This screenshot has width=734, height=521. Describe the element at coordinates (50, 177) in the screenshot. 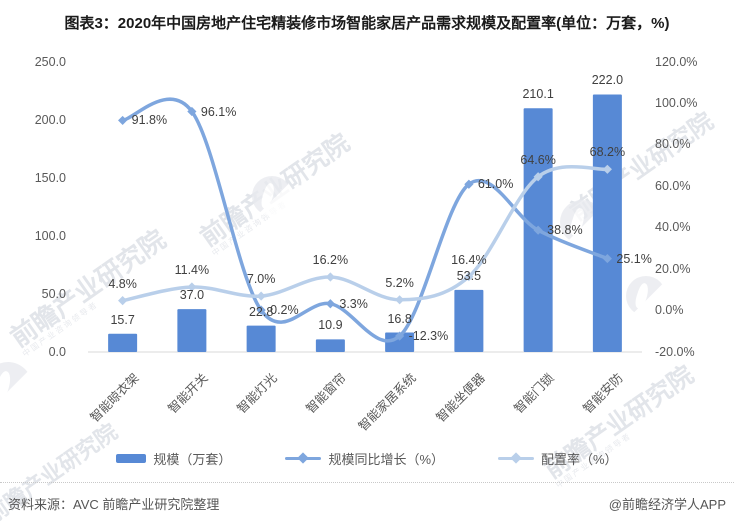

I see `left-axis-tick: 150.0` at that location.